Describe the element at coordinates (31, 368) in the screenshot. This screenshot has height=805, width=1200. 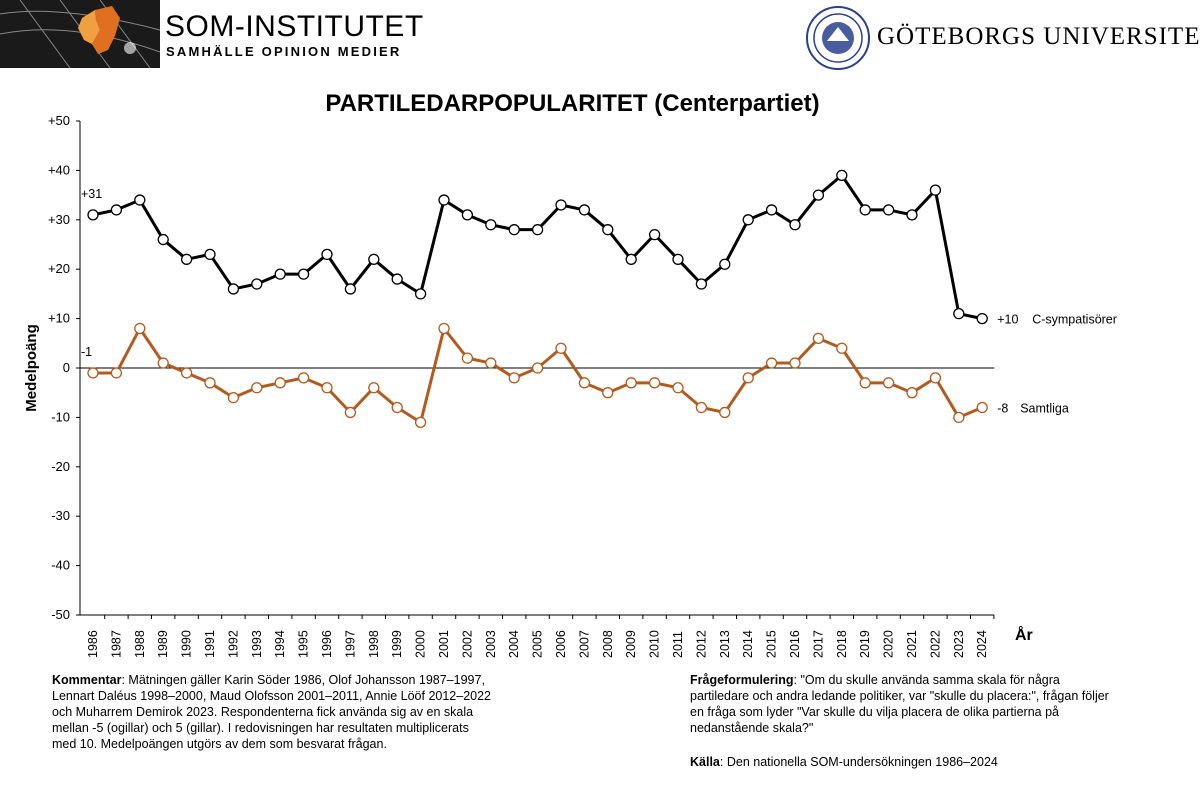
I see `y-axis-label: Medelpoäng` at that location.